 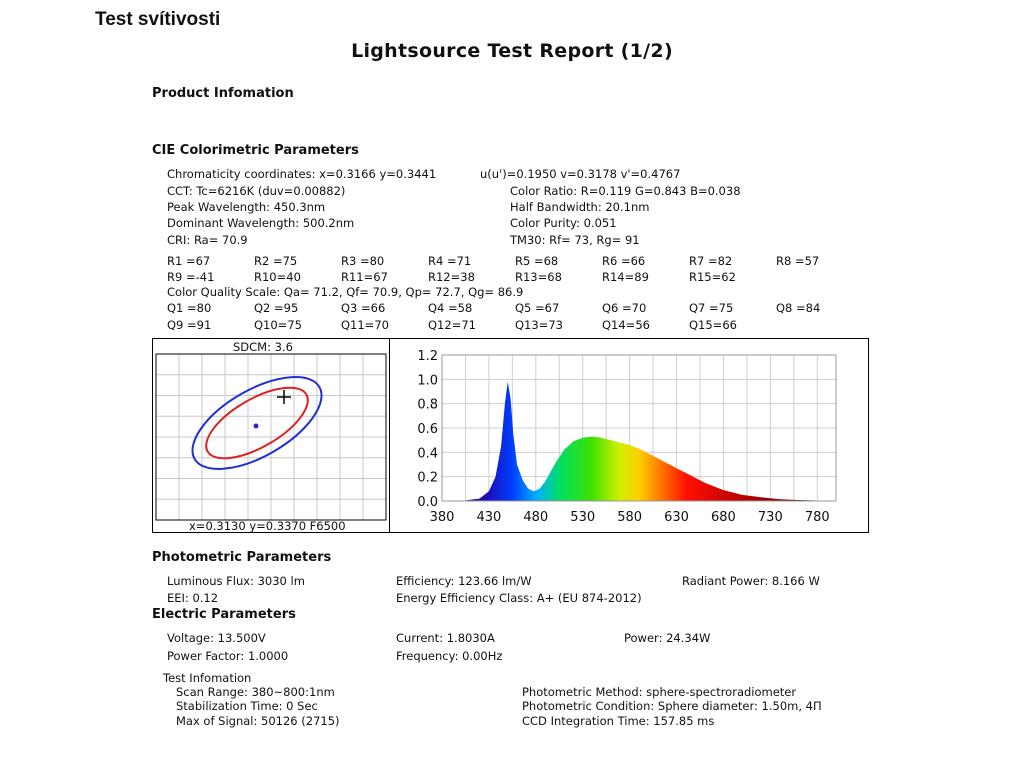 What do you see at coordinates (537, 308) in the screenshot?
I see `cqs-q-value: Q5 =67` at bounding box center [537, 308].